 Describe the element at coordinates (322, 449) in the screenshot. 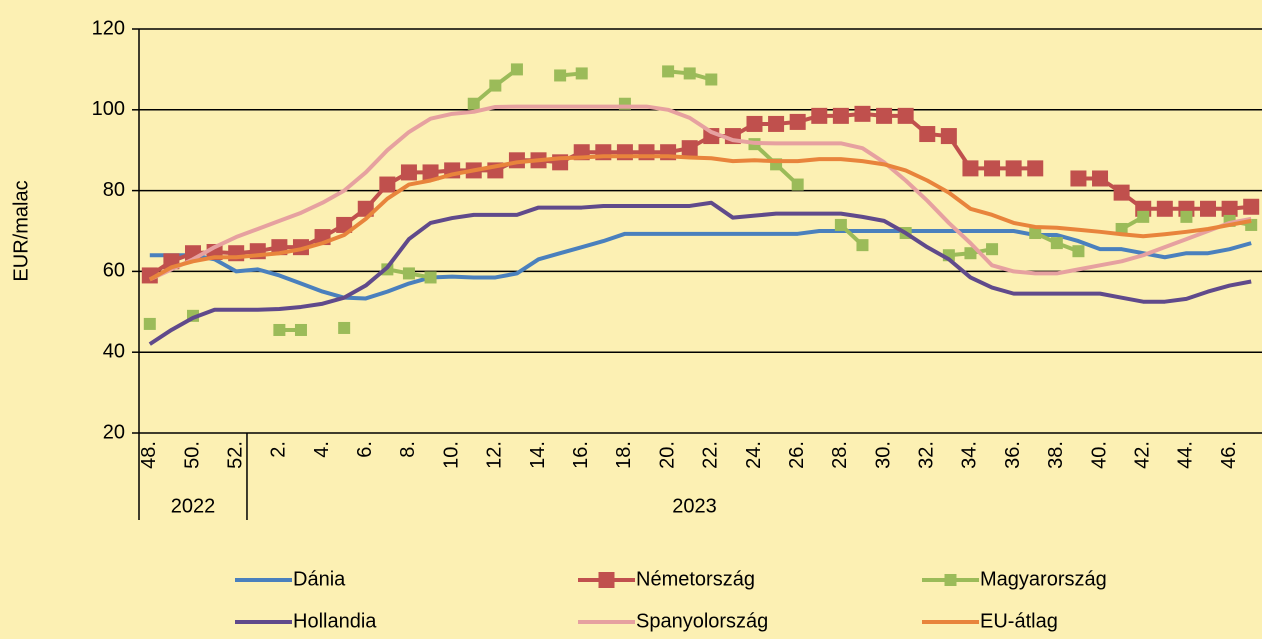

I see `x-tick-label: 4.` at that location.